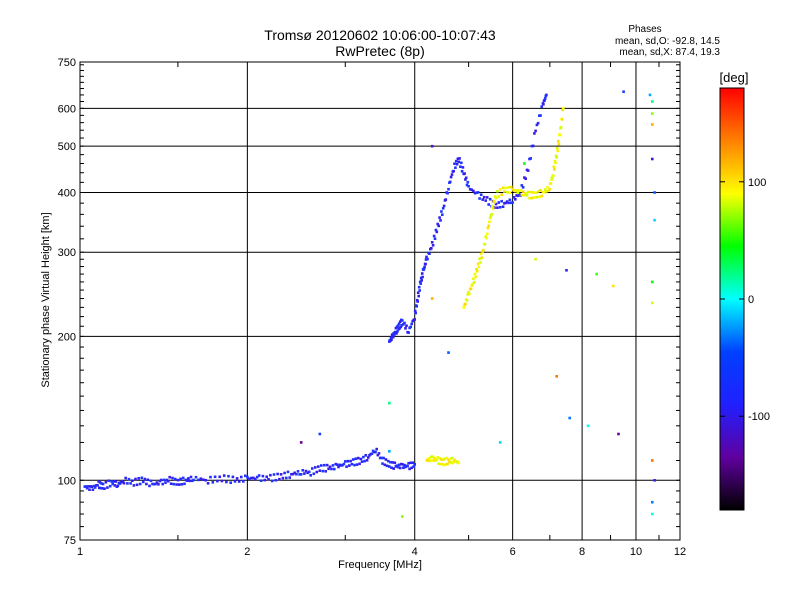 The image size is (800, 600). I want to click on colorbar-tick-label: 0, so click(751, 300).